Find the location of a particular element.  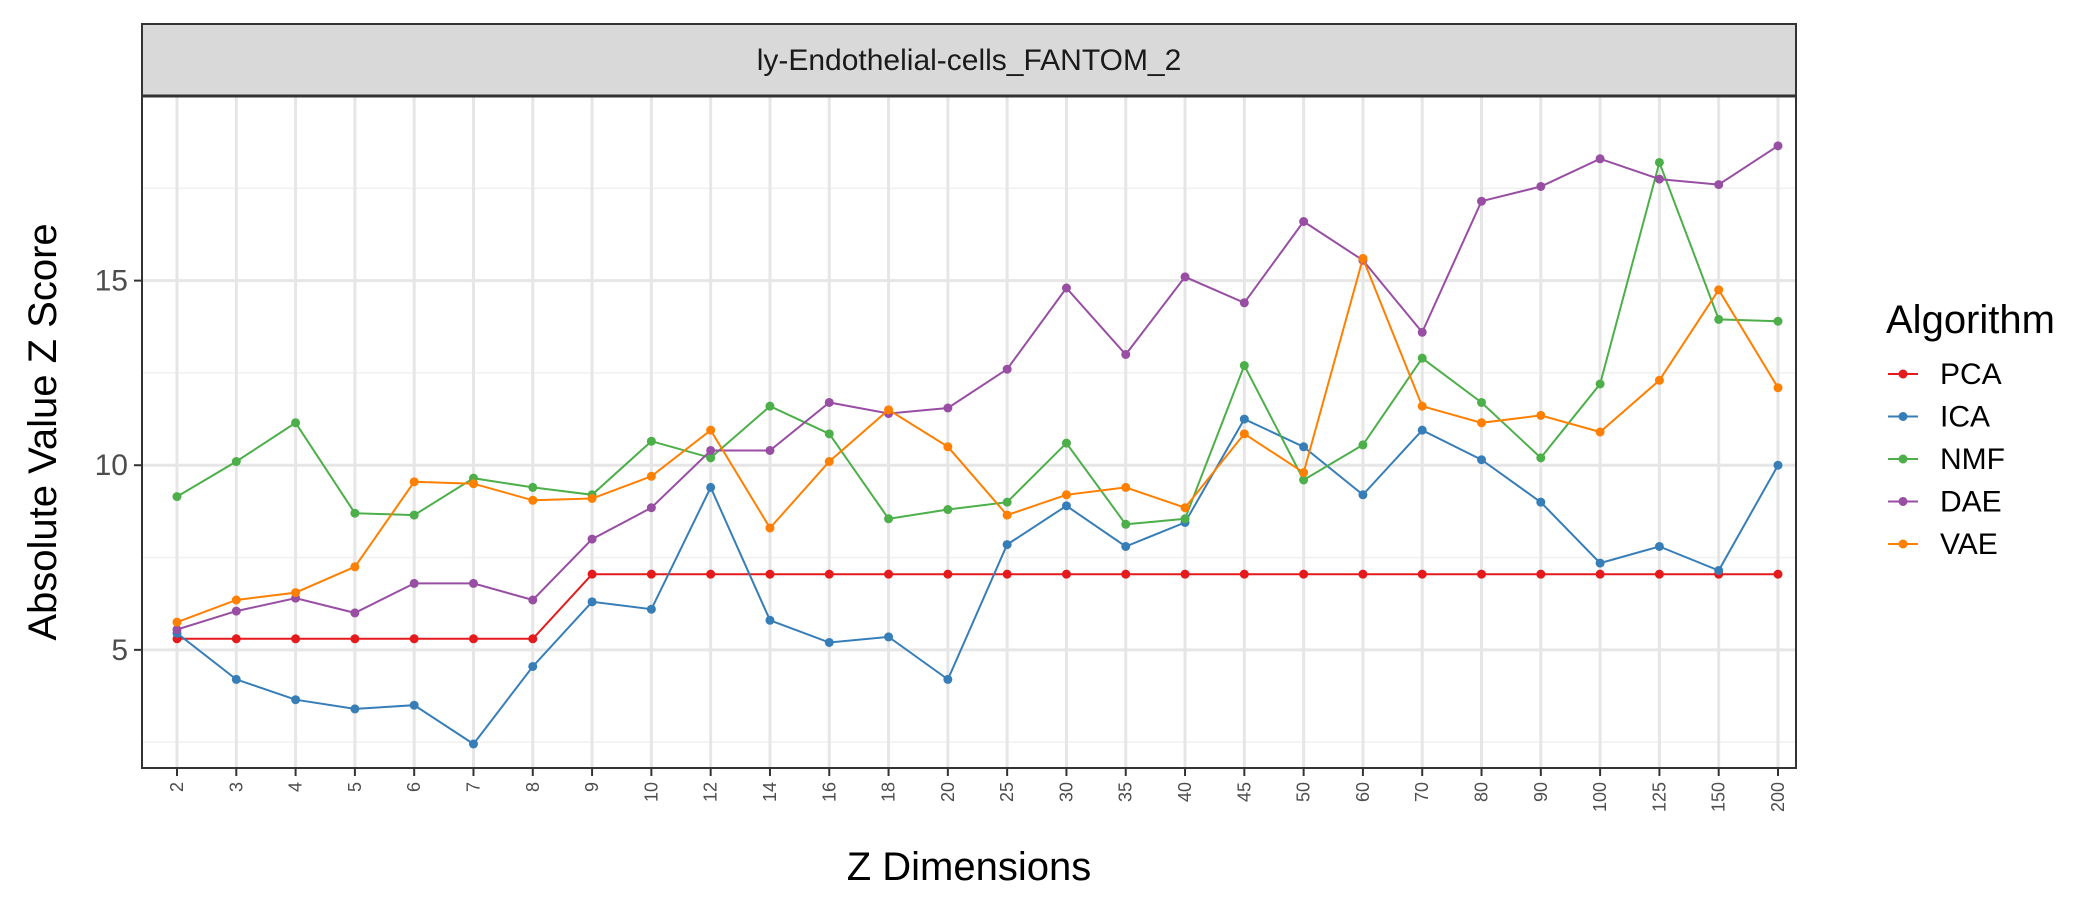

y-axis-label: Absolute Value Z Score is located at coordinates (43, 431).